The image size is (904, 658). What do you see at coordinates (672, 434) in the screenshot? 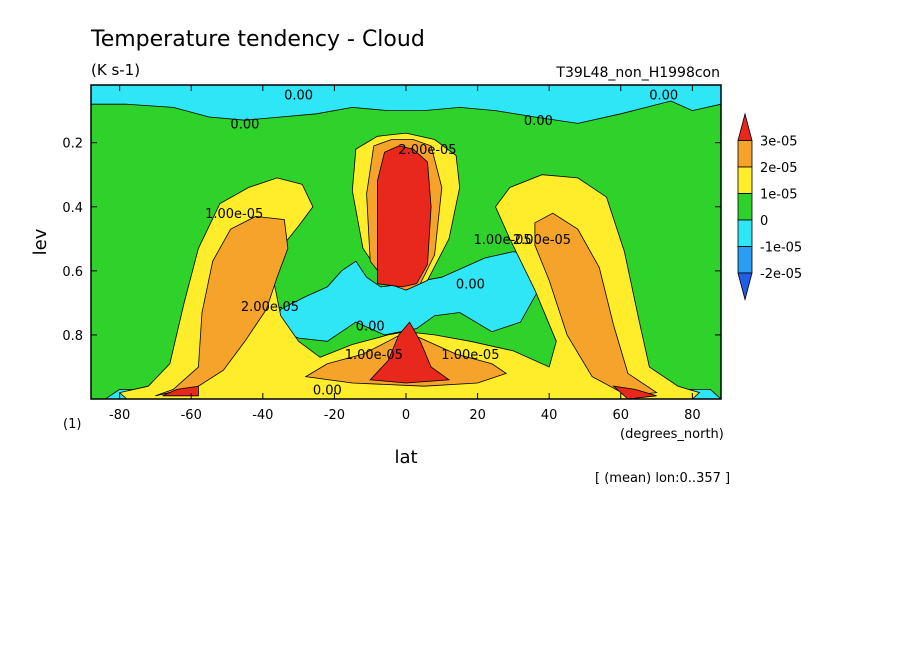
I see `x-units-label: (degrees_north)` at bounding box center [672, 434].